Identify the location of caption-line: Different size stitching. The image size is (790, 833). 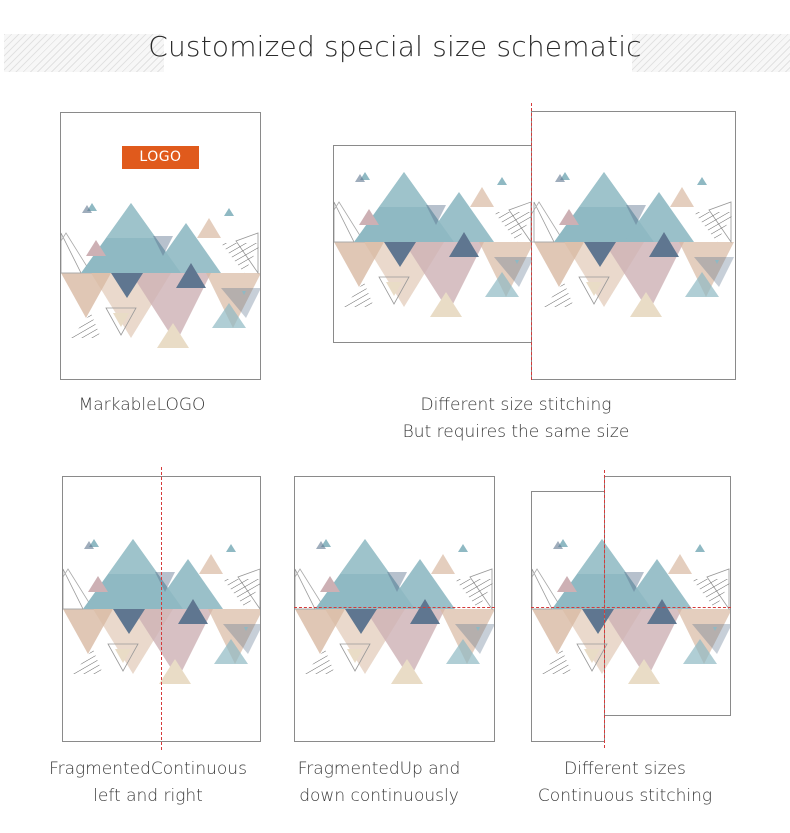
(516, 405).